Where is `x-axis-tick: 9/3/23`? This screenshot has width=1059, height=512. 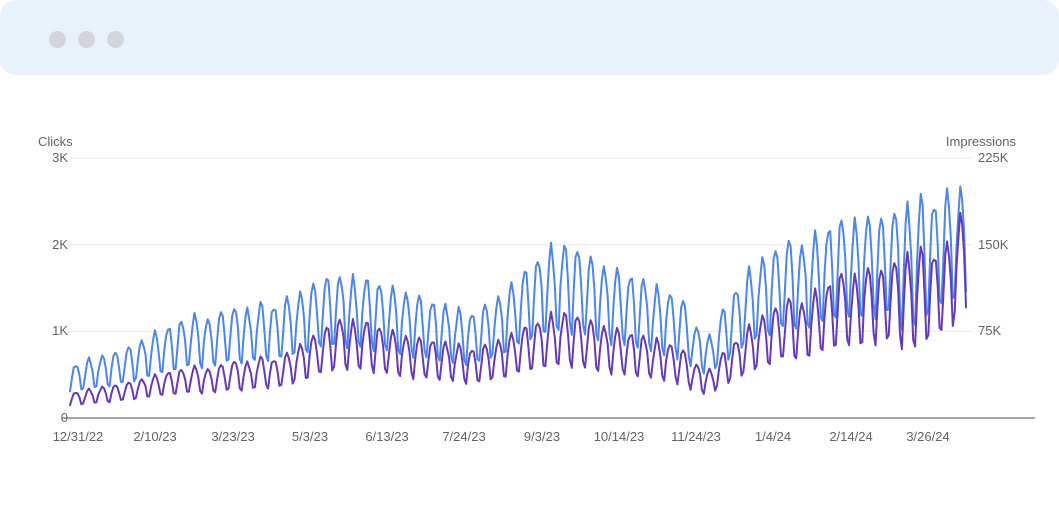
x-axis-tick: 9/3/23 is located at coordinates (542, 436).